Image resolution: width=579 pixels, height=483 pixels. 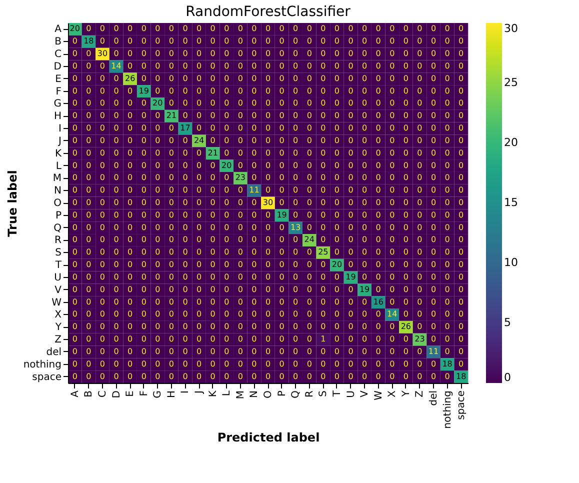 I want to click on y-tick-label: G, so click(x=58, y=104).